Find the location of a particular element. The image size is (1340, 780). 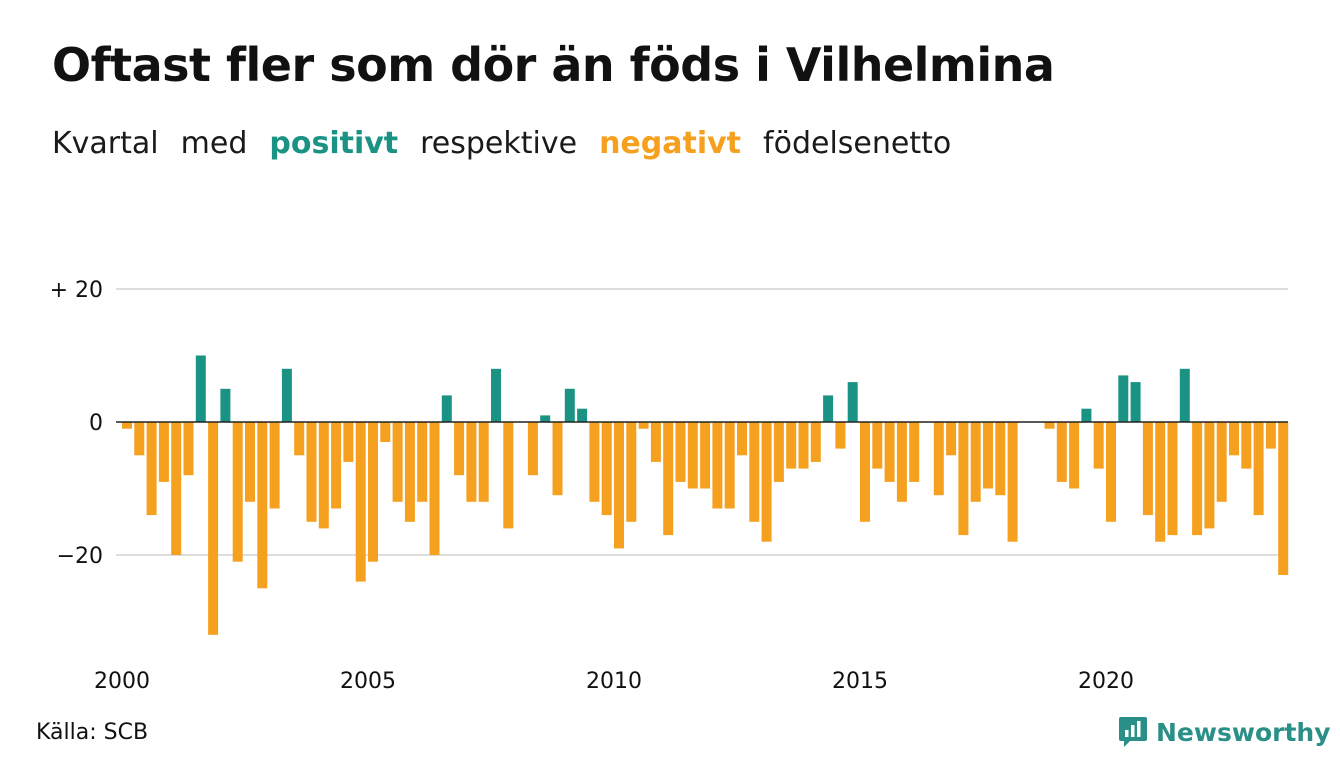

x-tick-label: 2005 is located at coordinates (368, 681).